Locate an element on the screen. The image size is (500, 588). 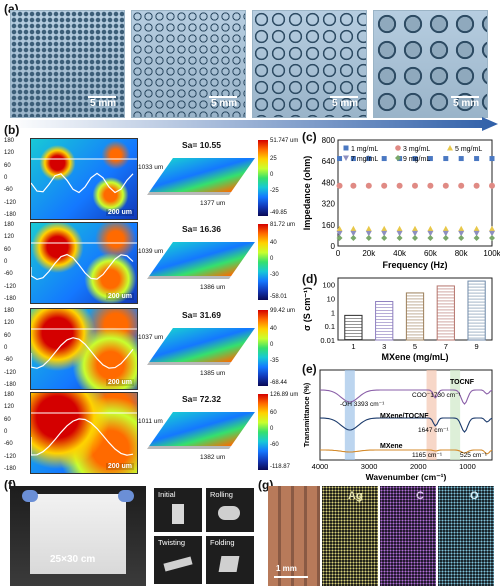
scale-label-g: 1 mm is located at coordinates (286, 568).